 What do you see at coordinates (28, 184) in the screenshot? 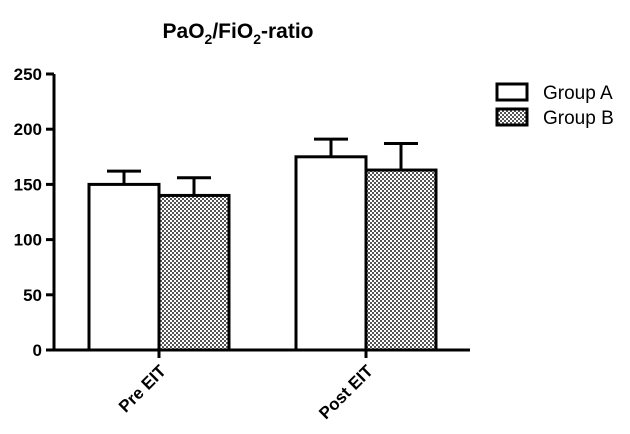
I see `y-tick-label: 150` at bounding box center [28, 184].